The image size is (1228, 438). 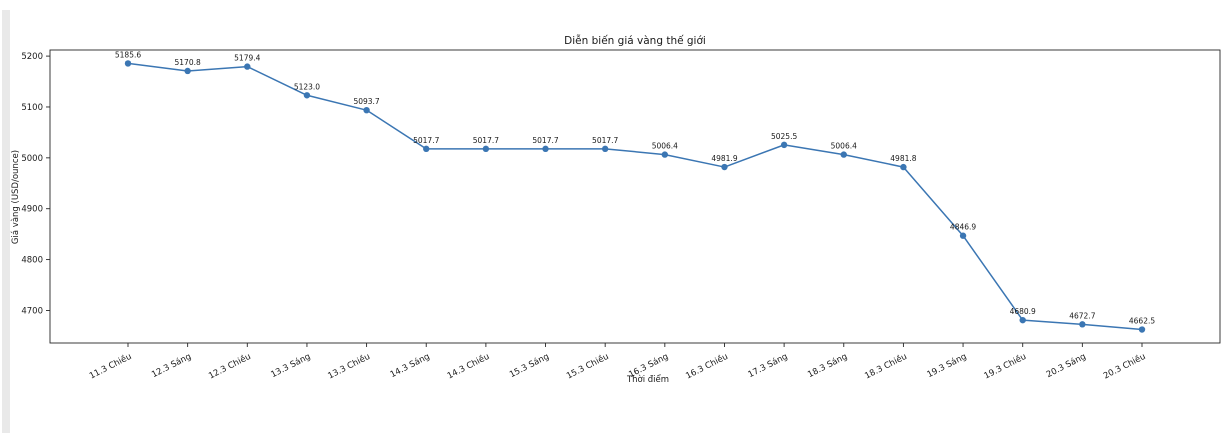 I want to click on data-point-label: 5185.6, so click(x=128, y=54).